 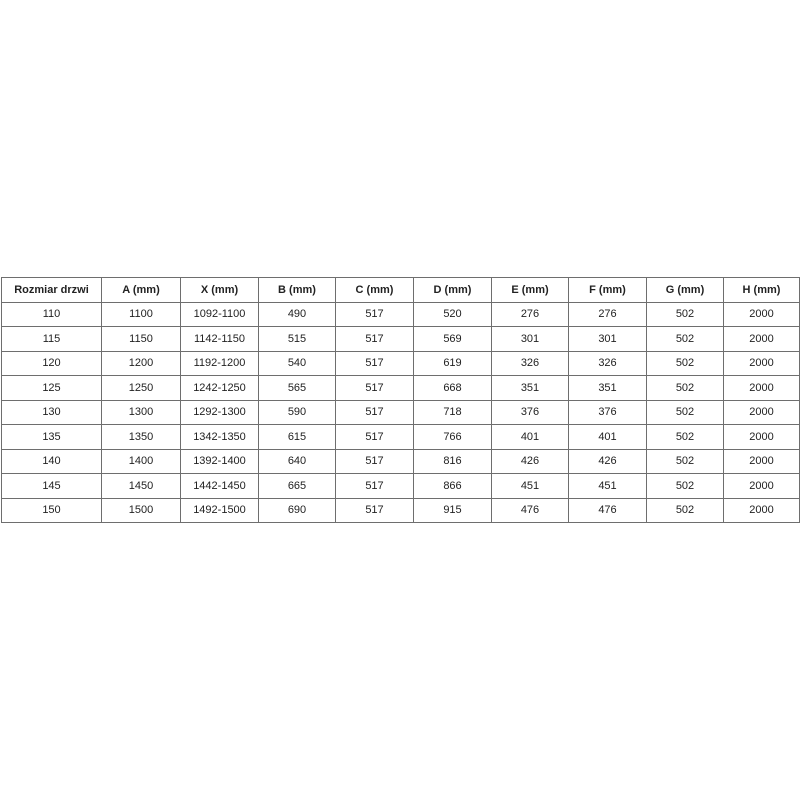 What do you see at coordinates (297, 339) in the screenshot?
I see `table-cell: 515` at bounding box center [297, 339].